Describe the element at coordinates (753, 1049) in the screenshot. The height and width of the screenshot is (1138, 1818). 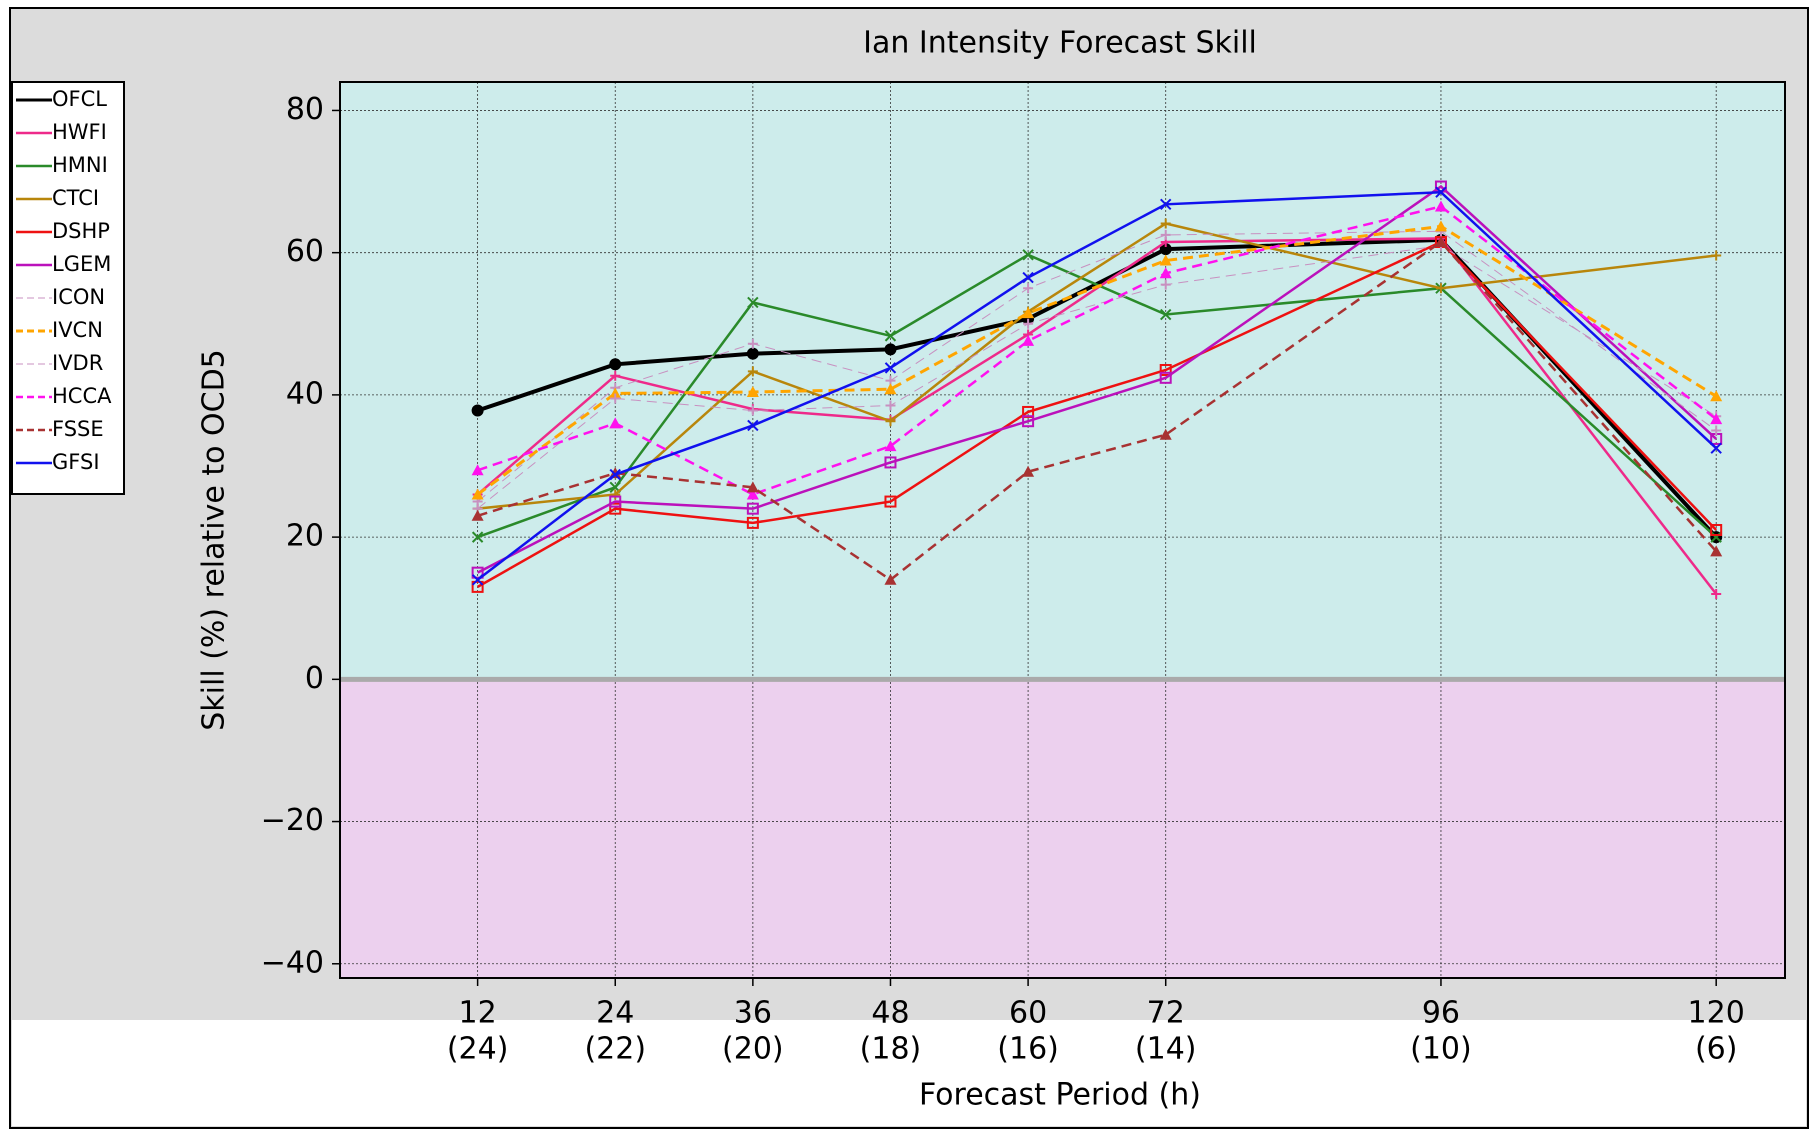
I see `x-tick-sublabel: (20)` at that location.